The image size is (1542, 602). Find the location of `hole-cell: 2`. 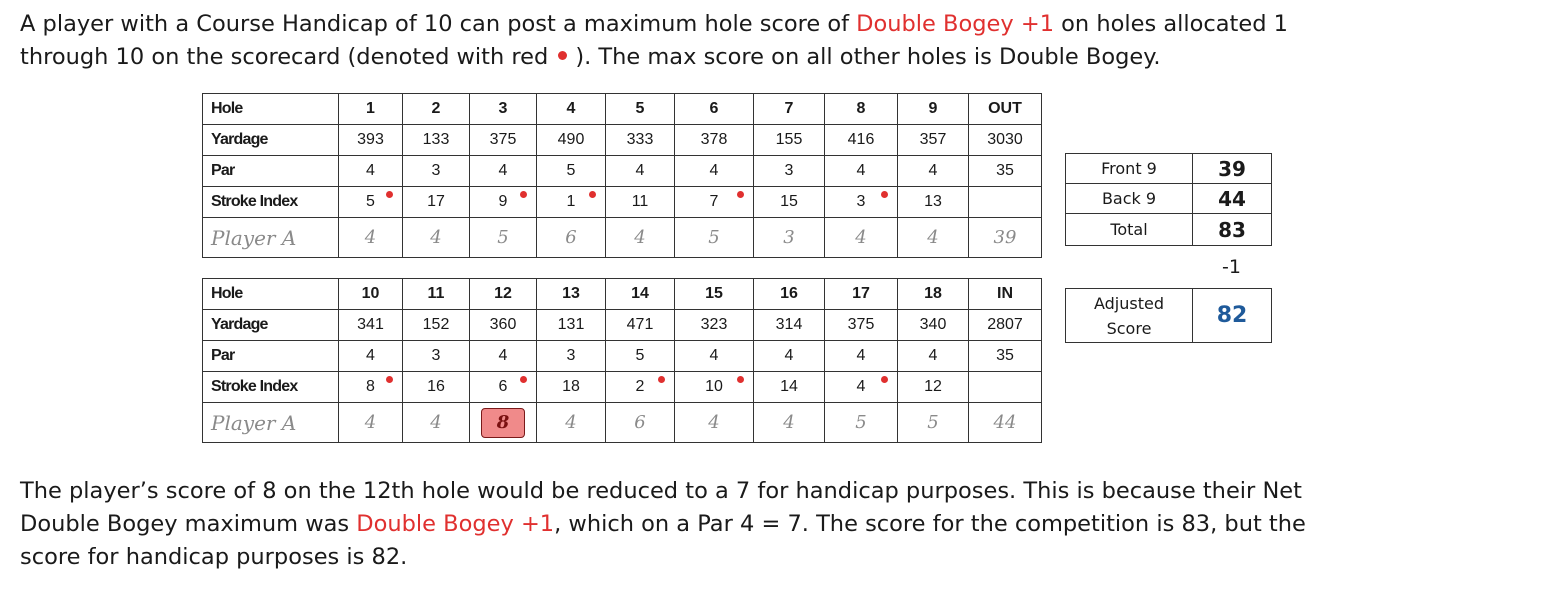

hole-cell: 2 is located at coordinates (436, 109).